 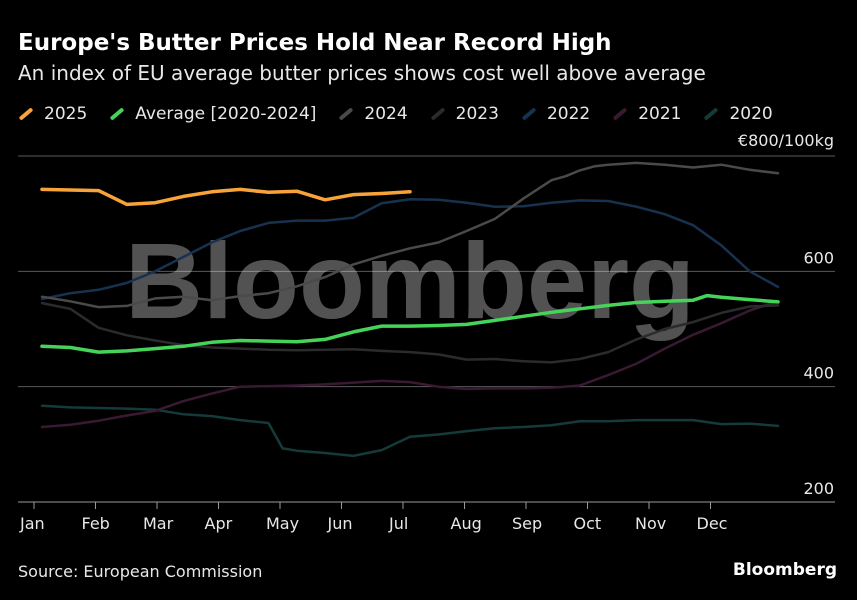 What do you see at coordinates (712, 523) in the screenshot?
I see `x-tick-label-dec: Dec` at bounding box center [712, 523].